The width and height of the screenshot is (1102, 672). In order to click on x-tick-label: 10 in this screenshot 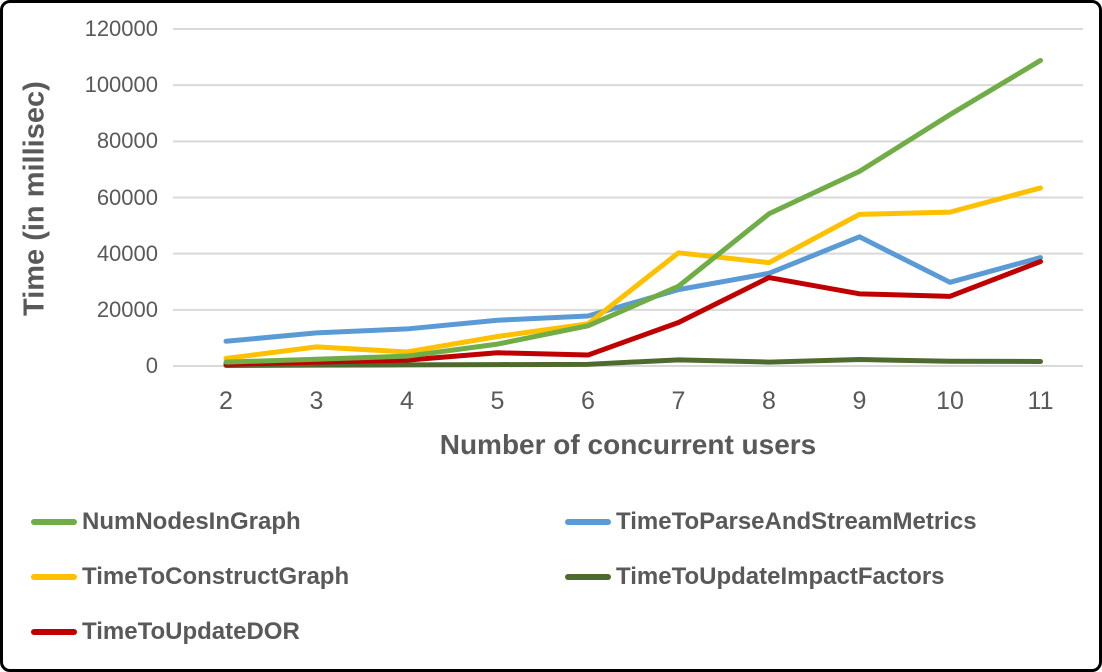, I will do `click(950, 401)`.